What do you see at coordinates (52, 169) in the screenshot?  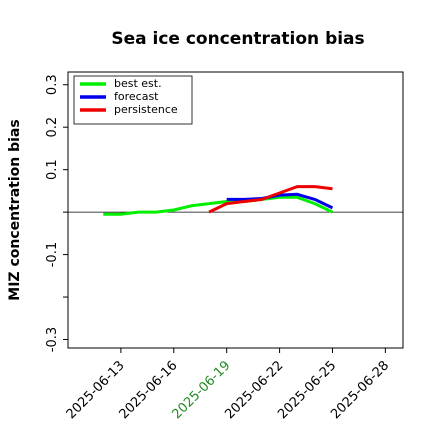 I see `y-tick-label-4: 0.1` at bounding box center [52, 169].